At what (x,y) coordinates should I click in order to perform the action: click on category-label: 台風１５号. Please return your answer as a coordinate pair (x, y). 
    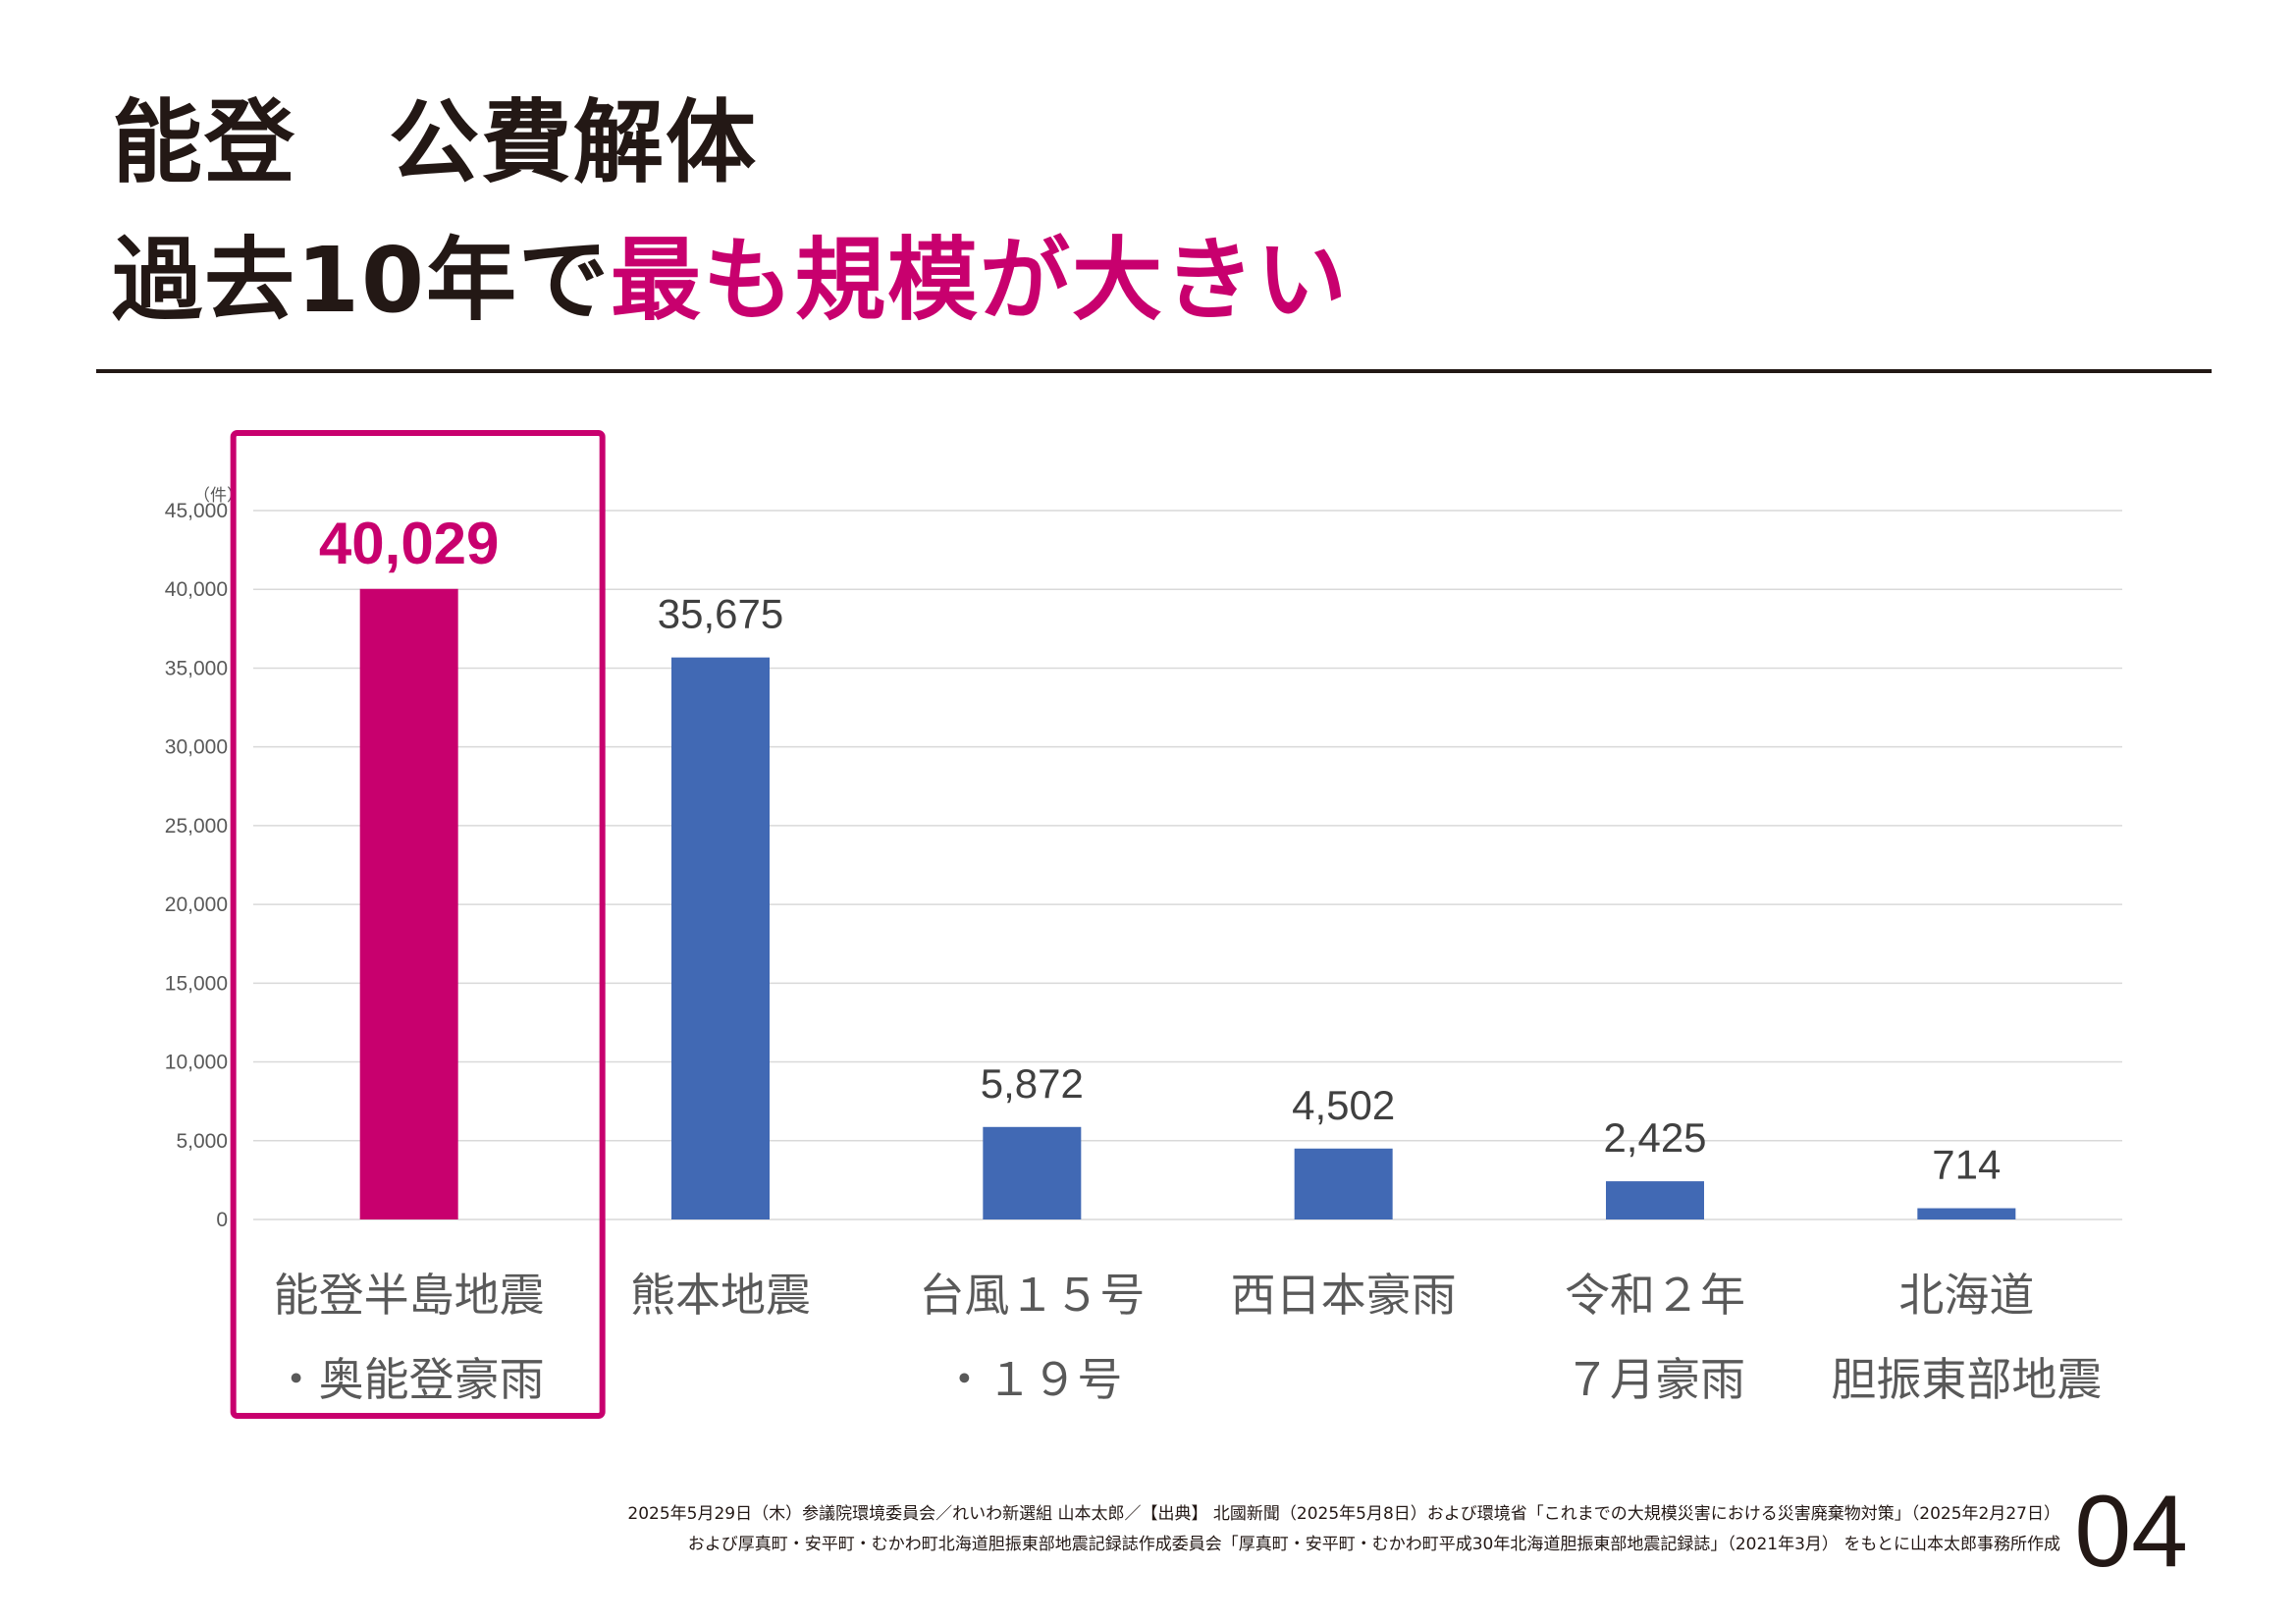
    Looking at the image, I should click on (1032, 1295).